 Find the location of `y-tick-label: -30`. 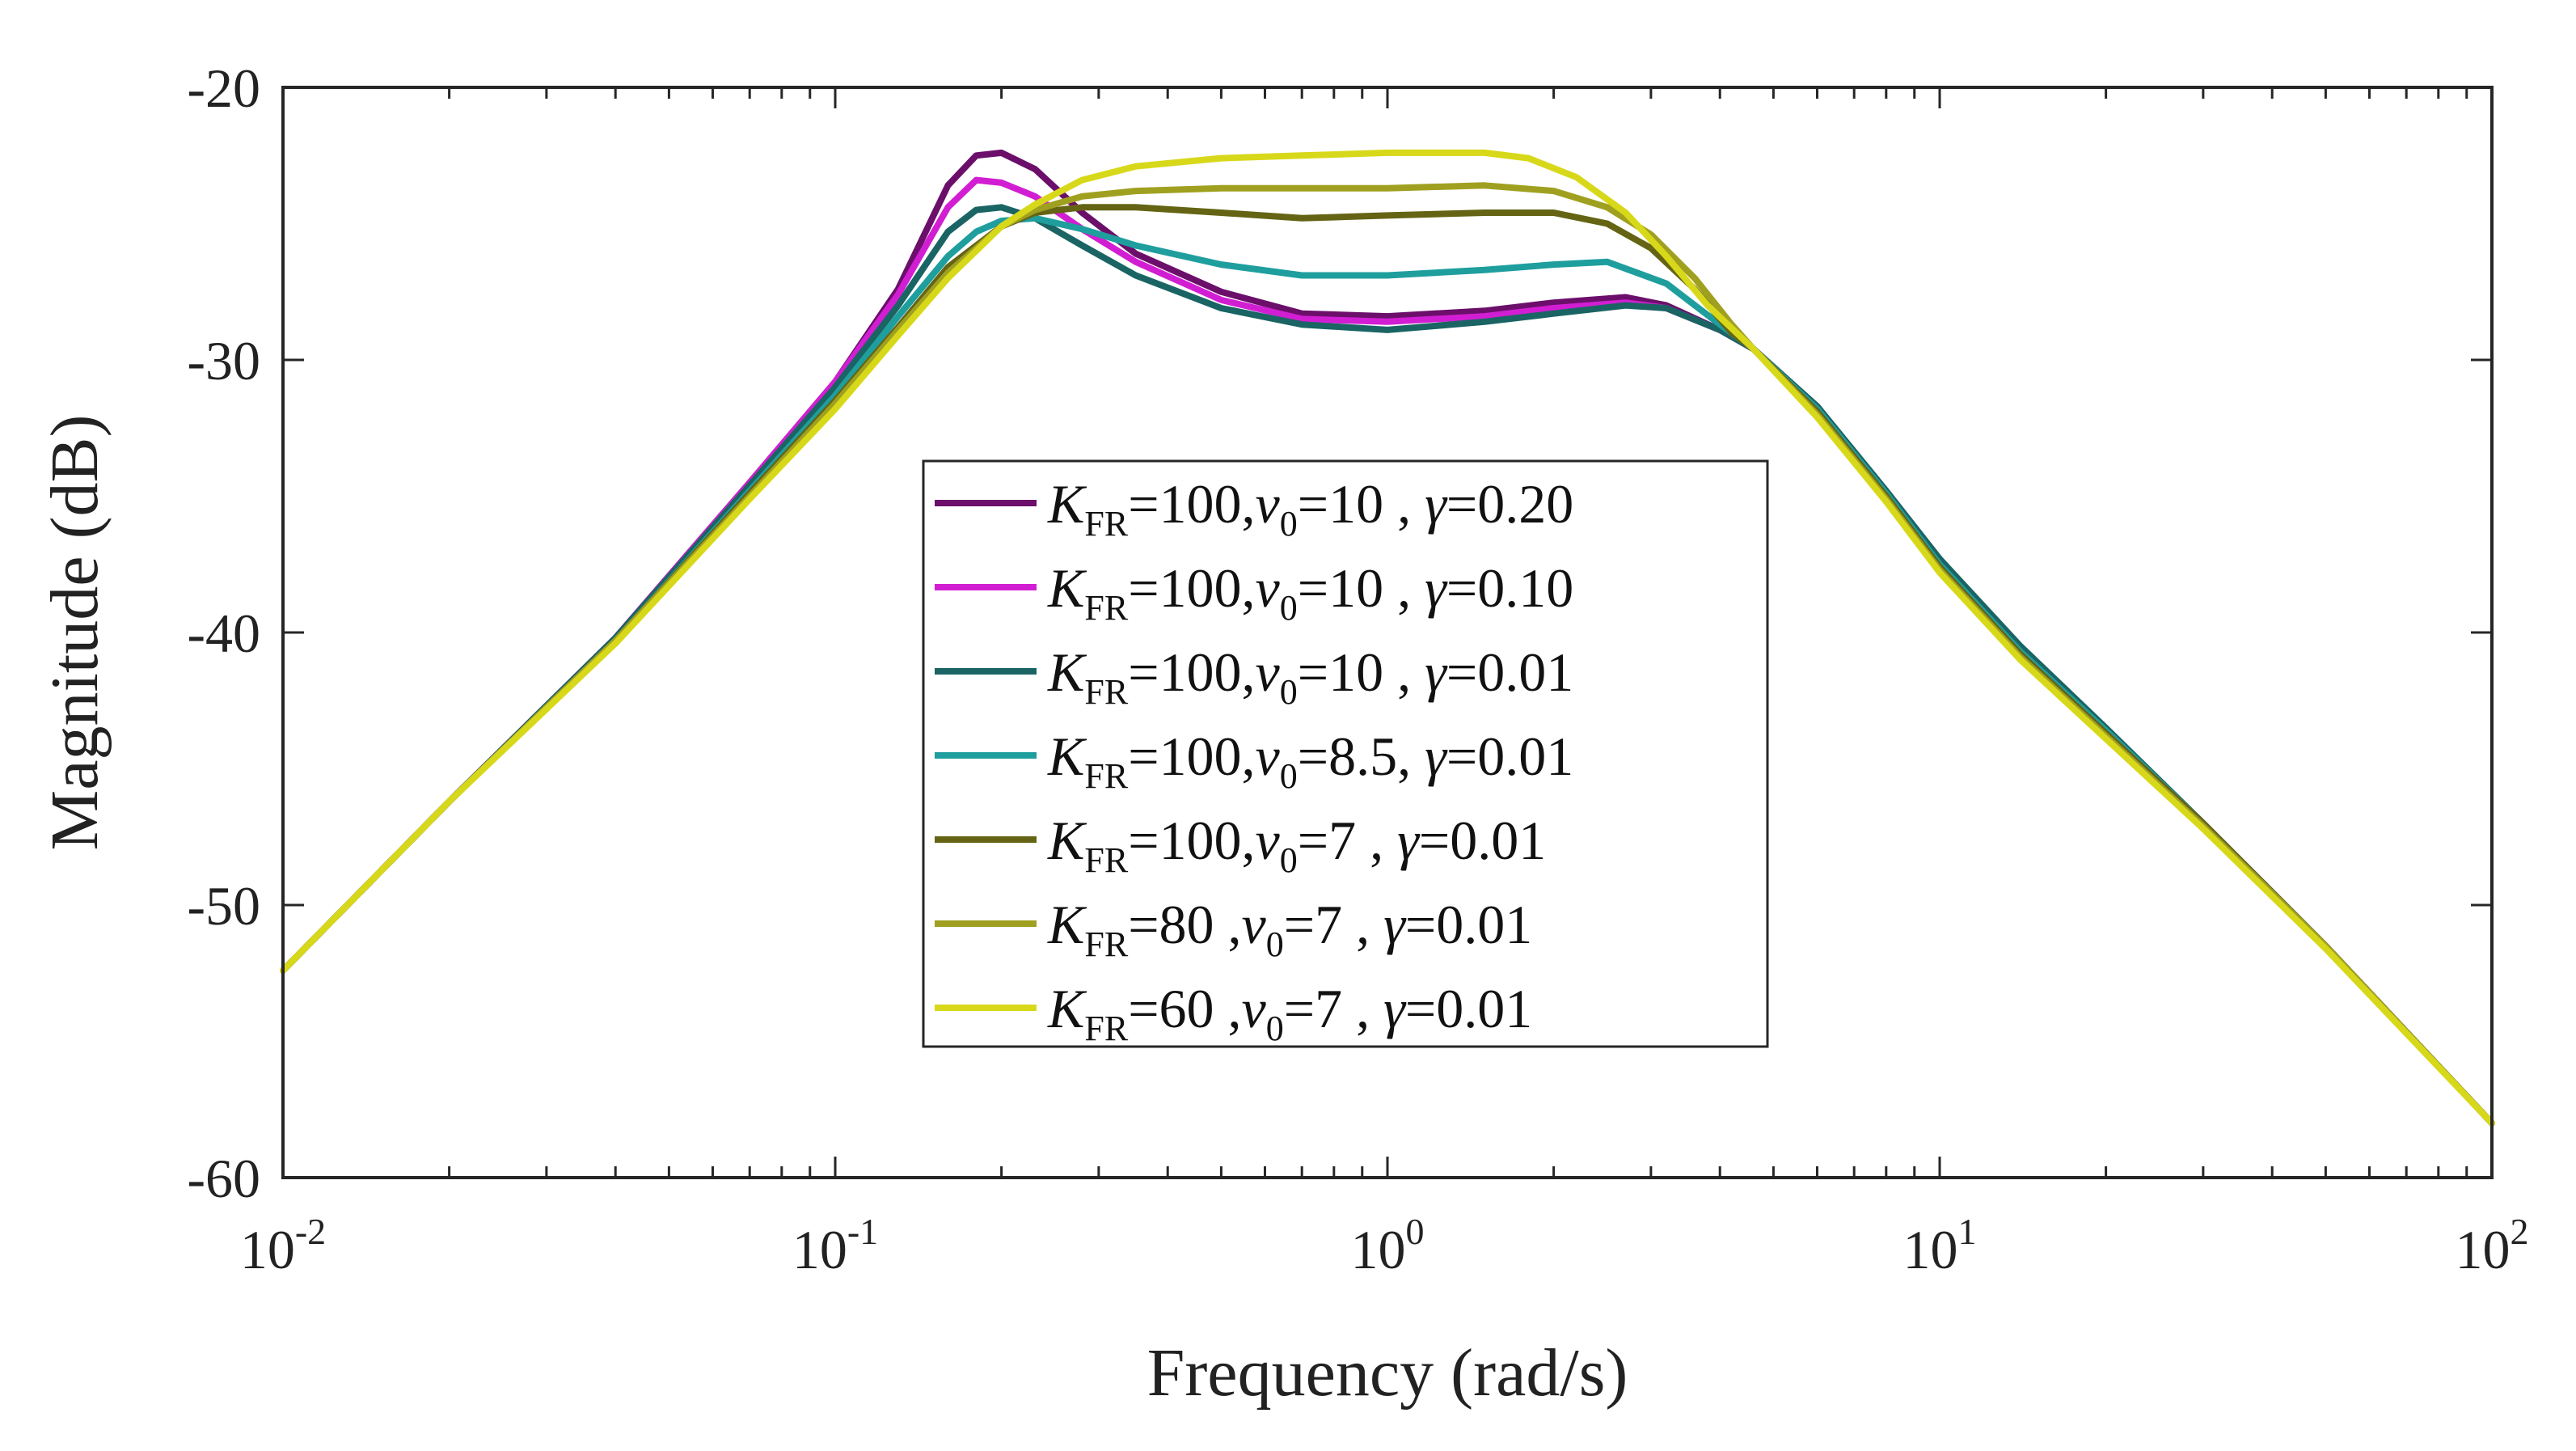

y-tick-label: -30 is located at coordinates (224, 360).